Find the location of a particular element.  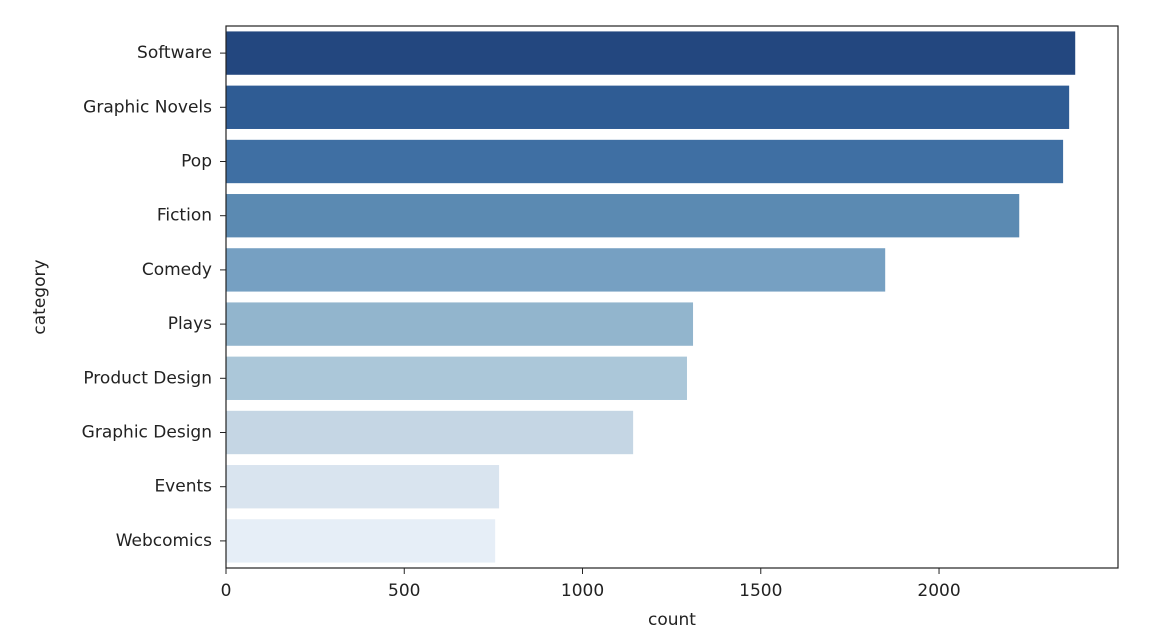

y-tick-label: Graphic Novels is located at coordinates (147, 107).